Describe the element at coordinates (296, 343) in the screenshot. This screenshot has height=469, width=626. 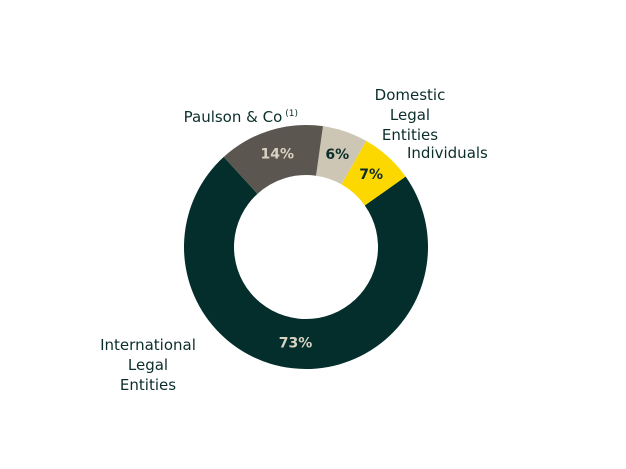
I see `value-label: 73%` at that location.